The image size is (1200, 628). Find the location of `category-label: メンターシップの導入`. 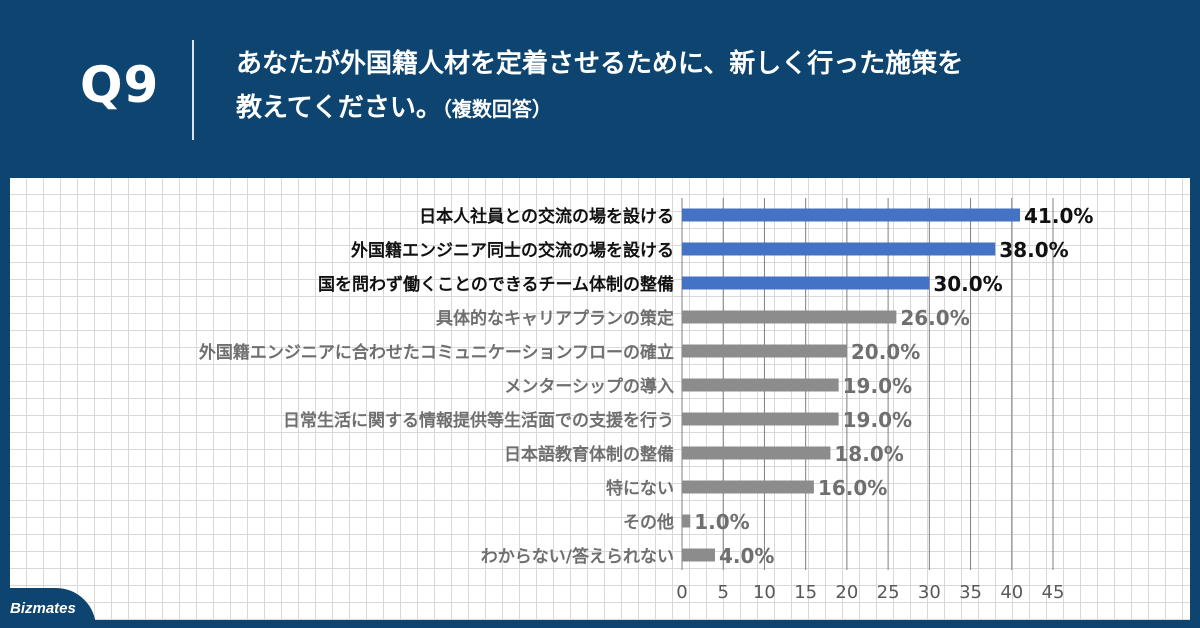

category-label: メンターシップの導入 is located at coordinates (589, 386).